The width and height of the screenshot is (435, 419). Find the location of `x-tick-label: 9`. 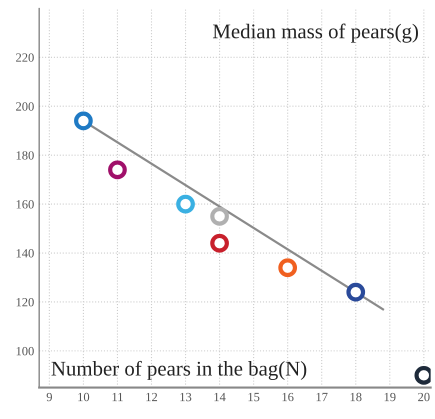

x-tick-label: 9 is located at coordinates (49, 397).